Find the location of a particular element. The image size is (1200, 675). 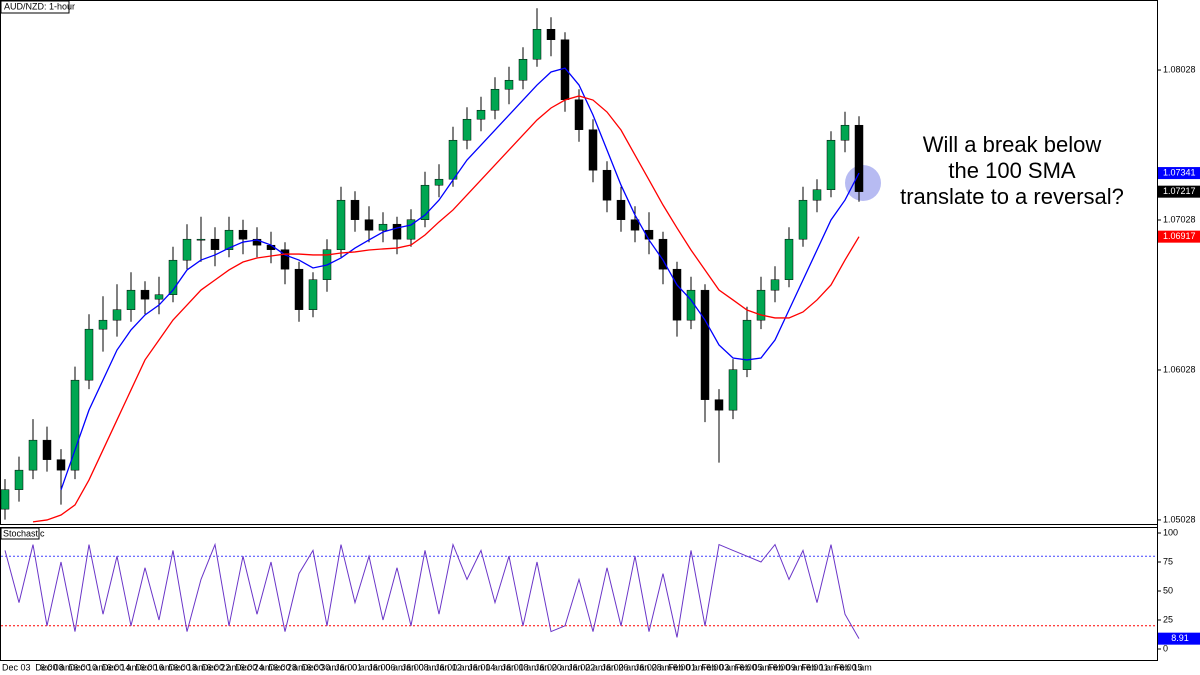

y-tick-label: 75 is located at coordinates (1168, 561).